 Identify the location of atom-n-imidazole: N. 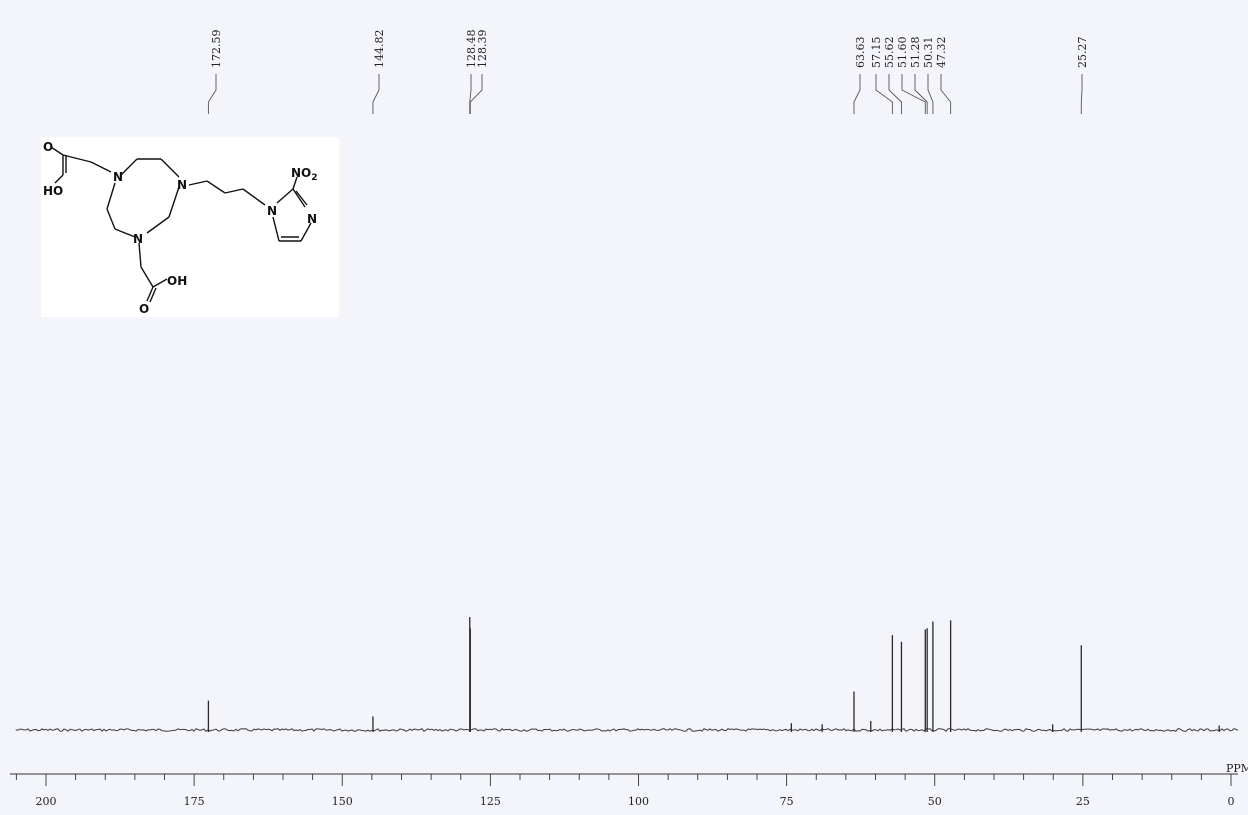
(272, 211).